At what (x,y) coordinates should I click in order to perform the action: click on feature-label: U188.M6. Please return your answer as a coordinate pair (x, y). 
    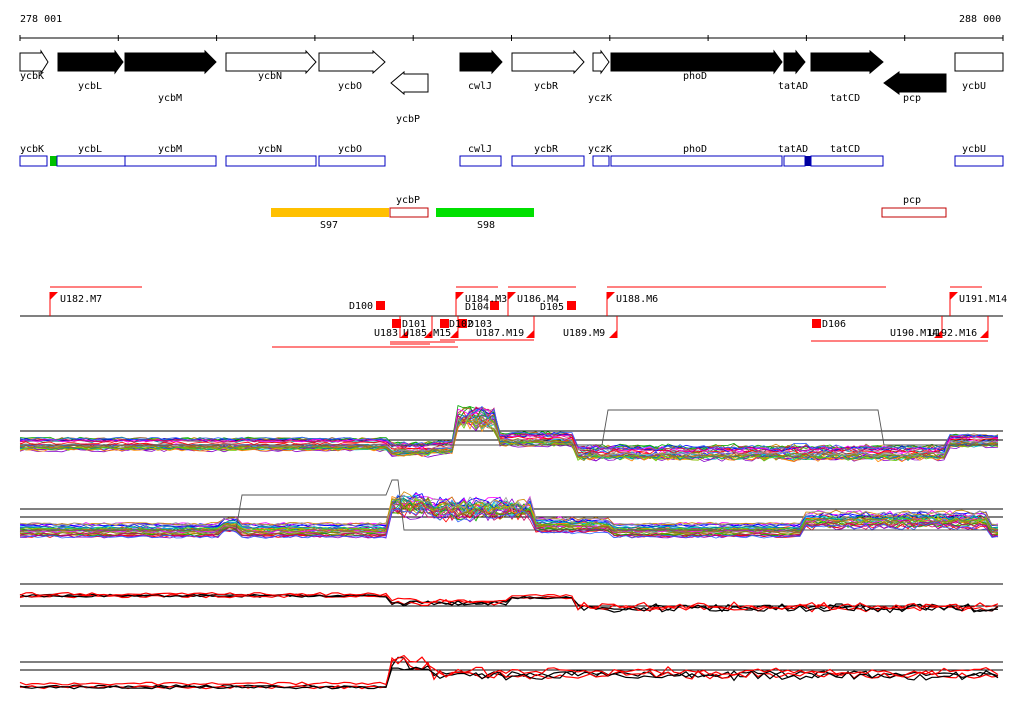
    Looking at the image, I should click on (637, 299).